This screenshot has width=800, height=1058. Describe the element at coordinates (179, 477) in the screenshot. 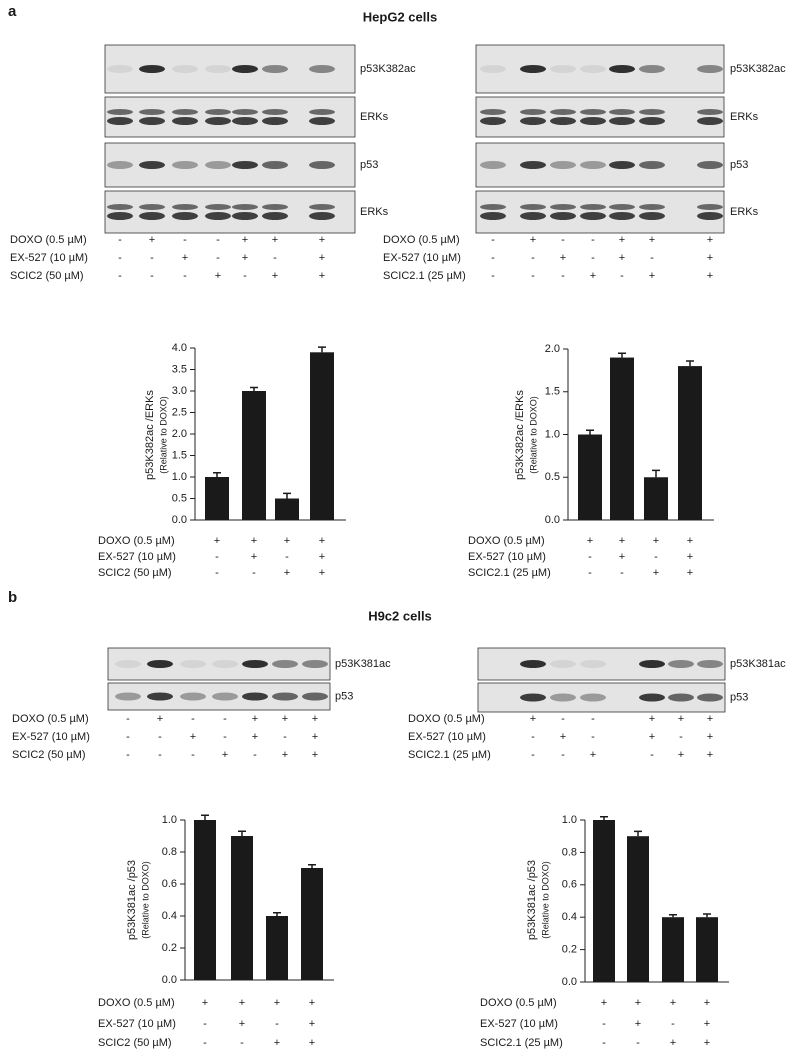

I see `y-tick-label: 1.0` at that location.